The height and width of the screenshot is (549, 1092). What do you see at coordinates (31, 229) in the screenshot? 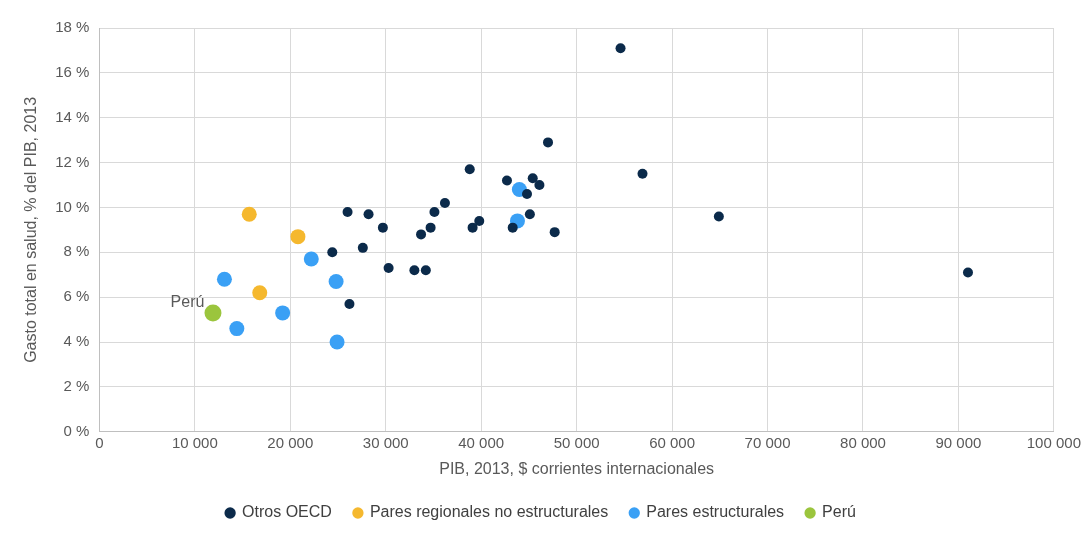
I see `y-axis-title: Gasto total en salud, % del PIB, 2013` at bounding box center [31, 229].